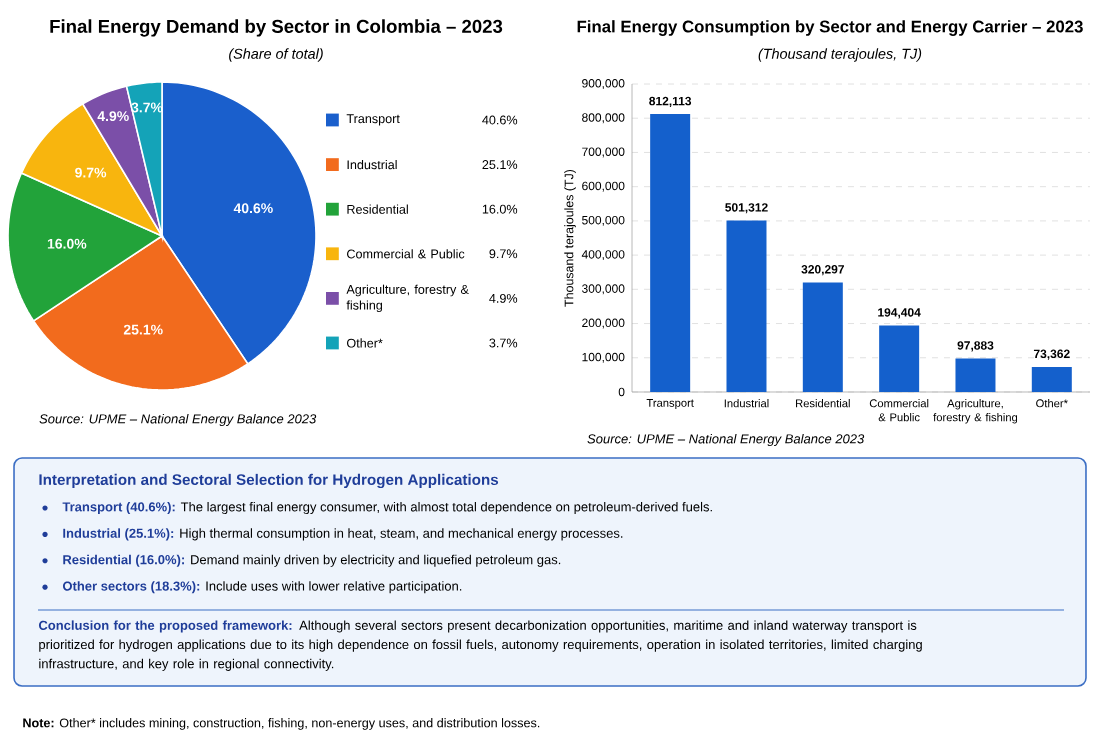 This screenshot has height=740, width=1100. I want to click on chart-title: Final Energy Consumption by Sector and Energy Carrier – 2023, so click(830, 28).